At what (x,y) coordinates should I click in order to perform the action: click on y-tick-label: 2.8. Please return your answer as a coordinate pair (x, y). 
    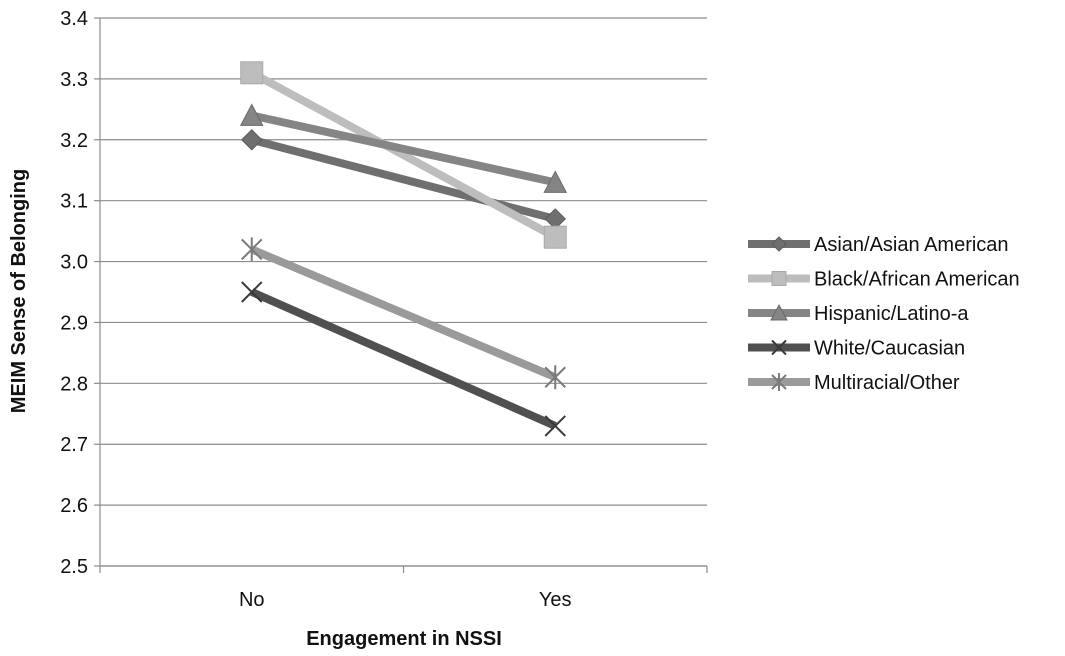
    Looking at the image, I should click on (74, 384).